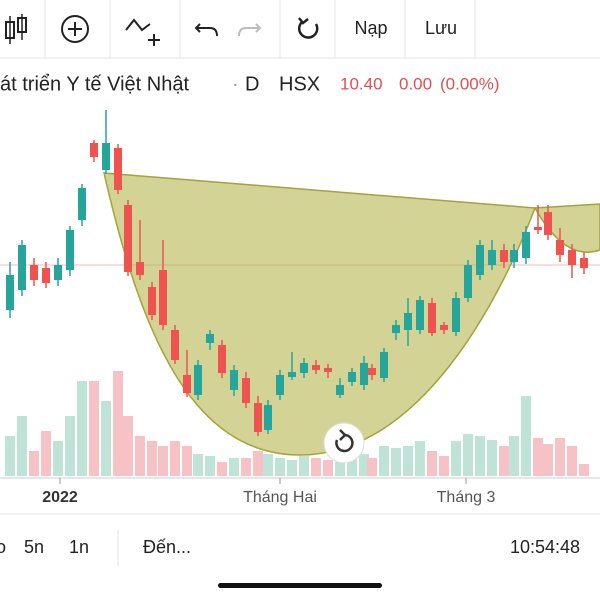  What do you see at coordinates (34, 547) in the screenshot?
I see `range-button: 5n` at bounding box center [34, 547].